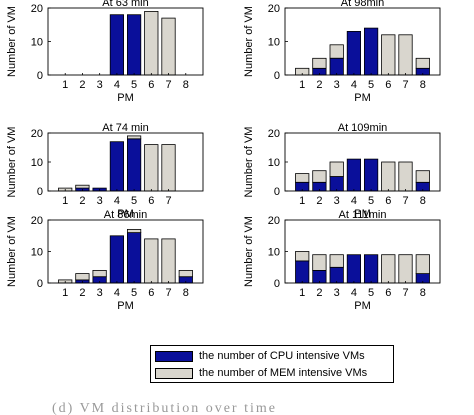 The image size is (474, 415). What do you see at coordinates (282, 356) in the screenshot?
I see `legend-label-cpu: the number of CPU intensive VMs` at bounding box center [282, 356].